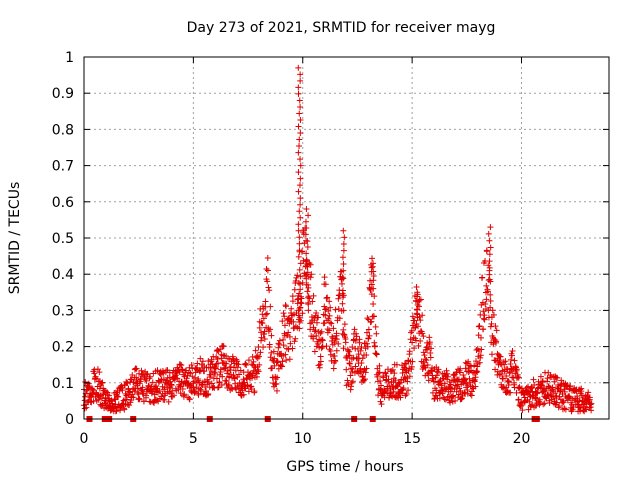 This screenshot has height=480, width=640. I want to click on y-tick-label: 0, so click(69, 420).